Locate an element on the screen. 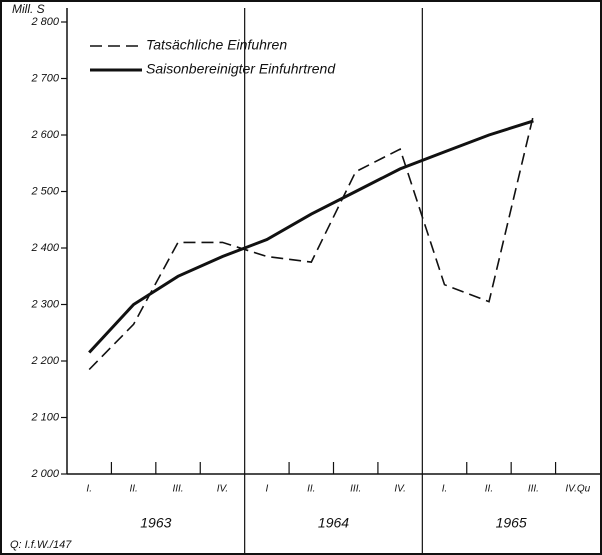 This screenshot has width=602, height=555. y-tick-label: 2 600 is located at coordinates (44, 135).